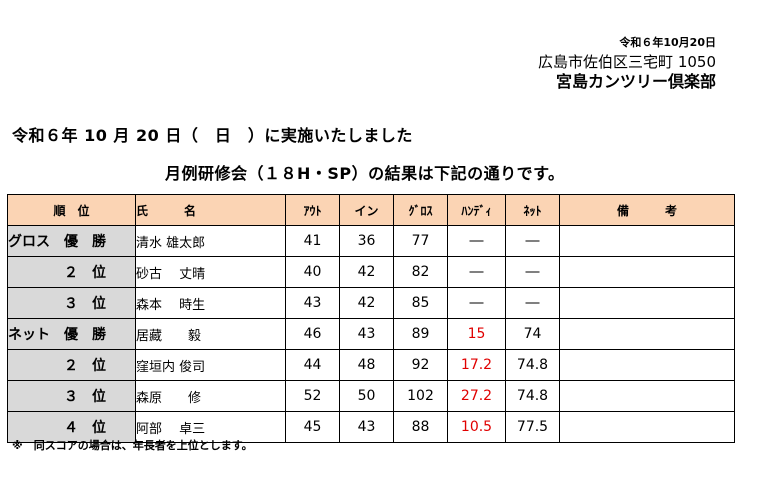  I want to click on hdcp-cell: 10.5, so click(477, 427).